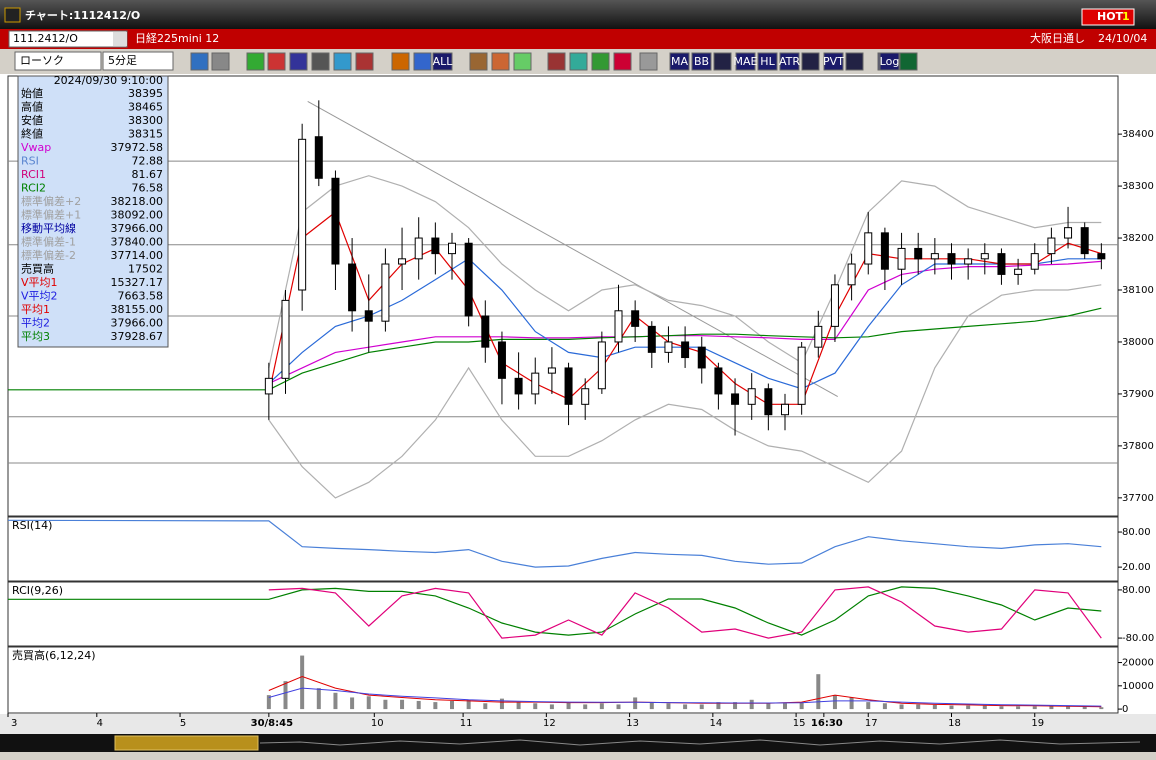  I want to click on y-tick-label: 10000, so click(1138, 686).